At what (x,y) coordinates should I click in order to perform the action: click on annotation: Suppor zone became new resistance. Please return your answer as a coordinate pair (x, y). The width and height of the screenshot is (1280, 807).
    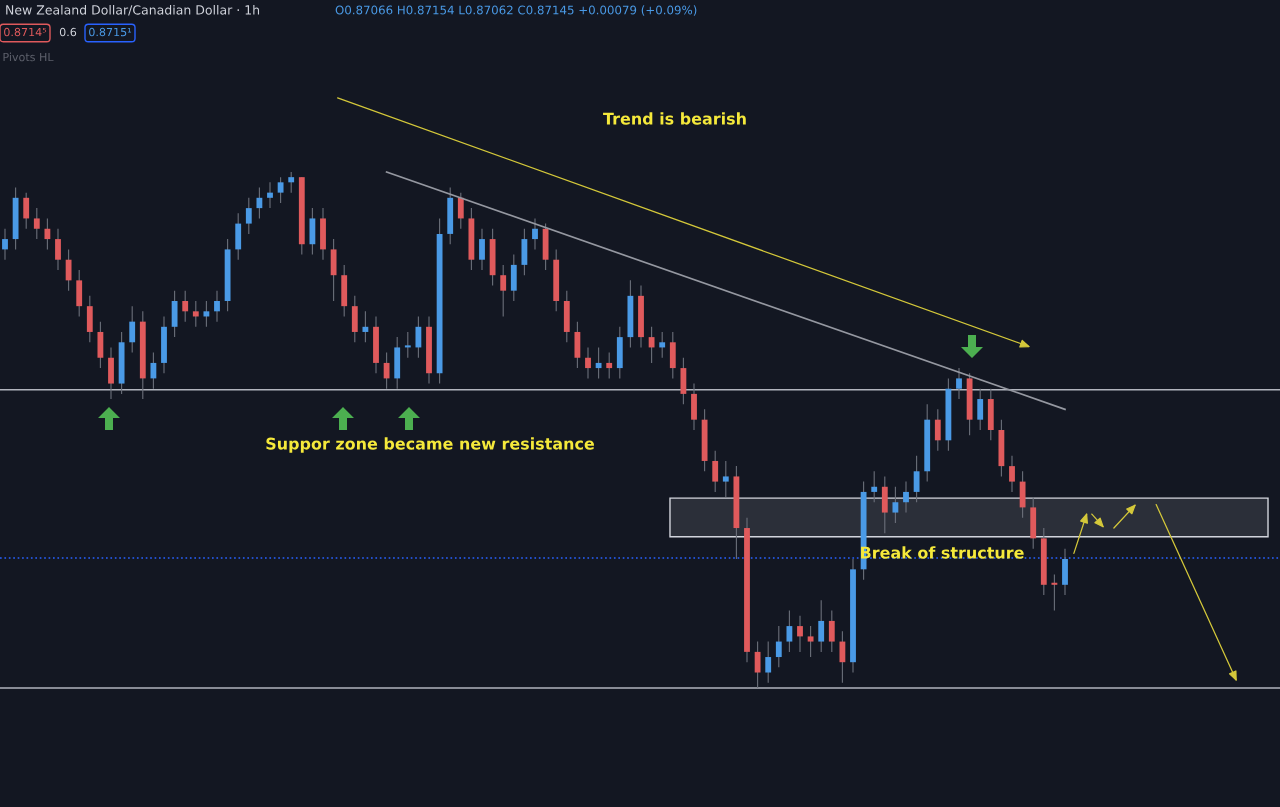
    Looking at the image, I should click on (430, 445).